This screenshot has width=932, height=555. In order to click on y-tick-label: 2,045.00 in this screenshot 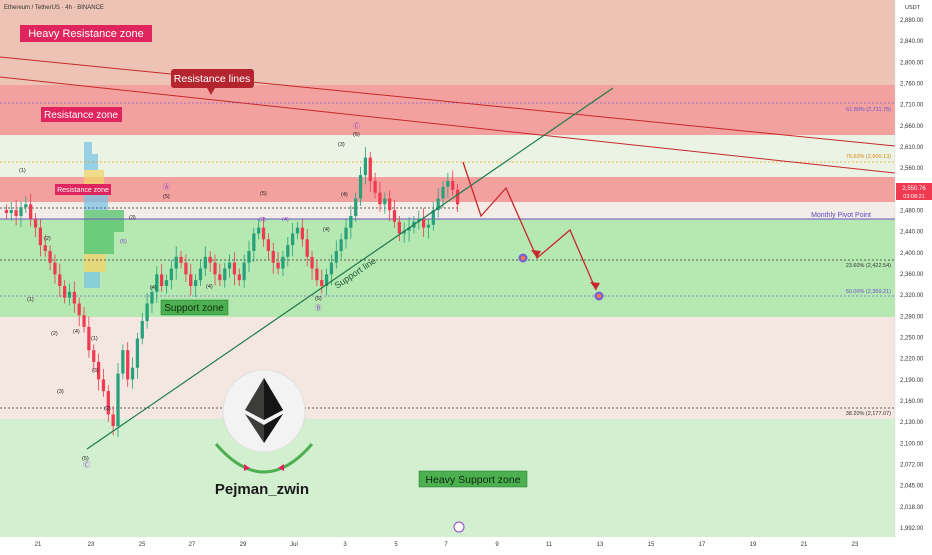, I will do `click(912, 487)`.